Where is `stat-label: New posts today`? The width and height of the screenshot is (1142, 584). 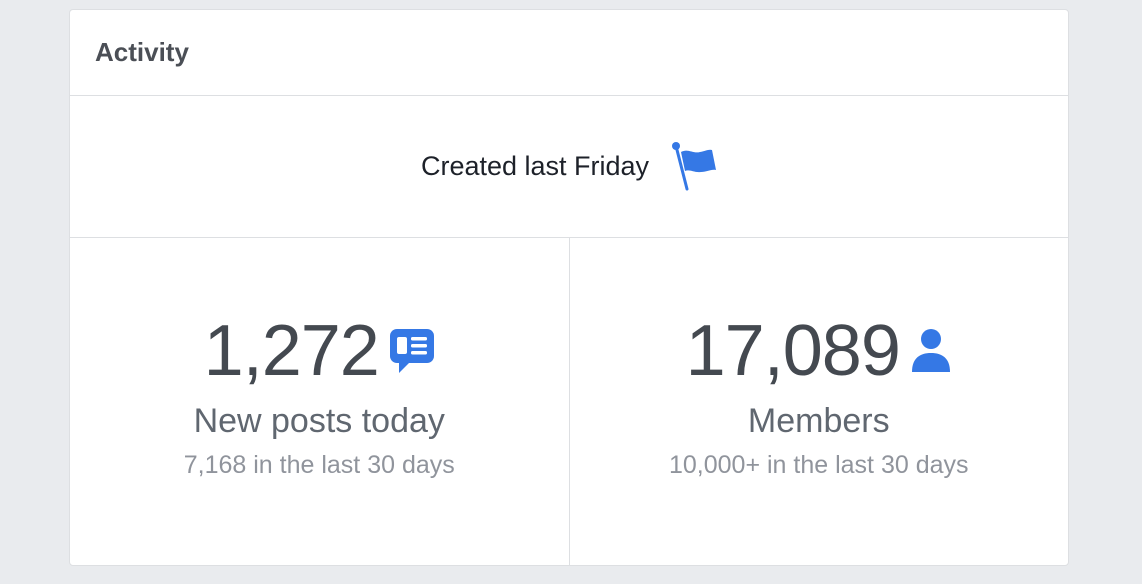
stat-label: New posts today is located at coordinates (319, 421).